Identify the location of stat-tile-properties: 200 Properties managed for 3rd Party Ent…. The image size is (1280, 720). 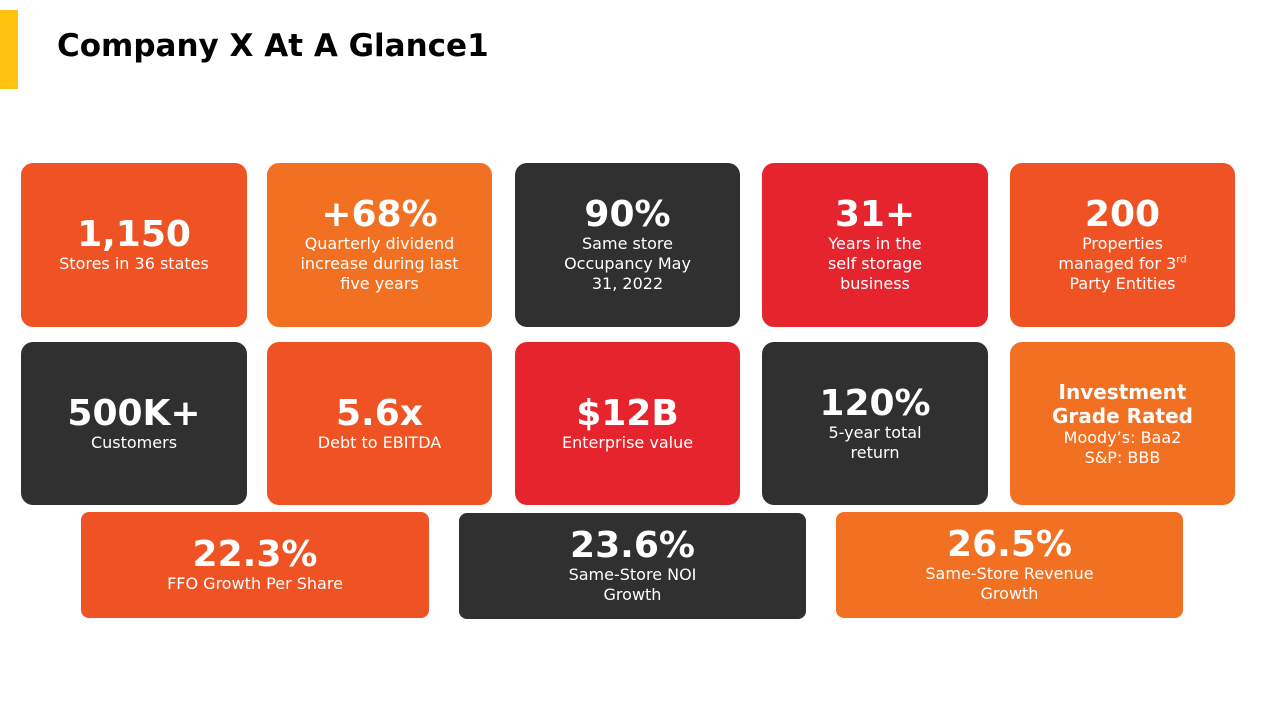
(1122, 245).